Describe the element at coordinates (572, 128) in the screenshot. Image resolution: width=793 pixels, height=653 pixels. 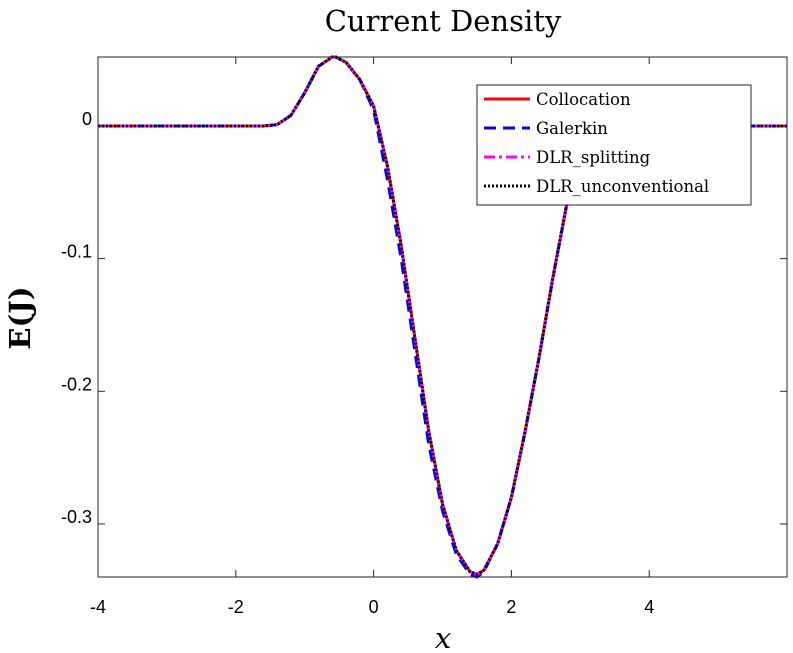
I see `legend-label-galerkin: Galerkin` at that location.